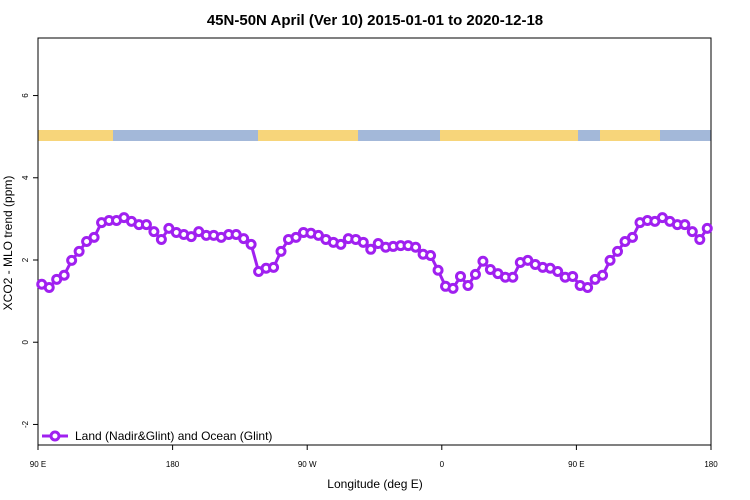  What do you see at coordinates (374, 135) in the screenshot?
I see `land-ocean-strip` at bounding box center [374, 135].